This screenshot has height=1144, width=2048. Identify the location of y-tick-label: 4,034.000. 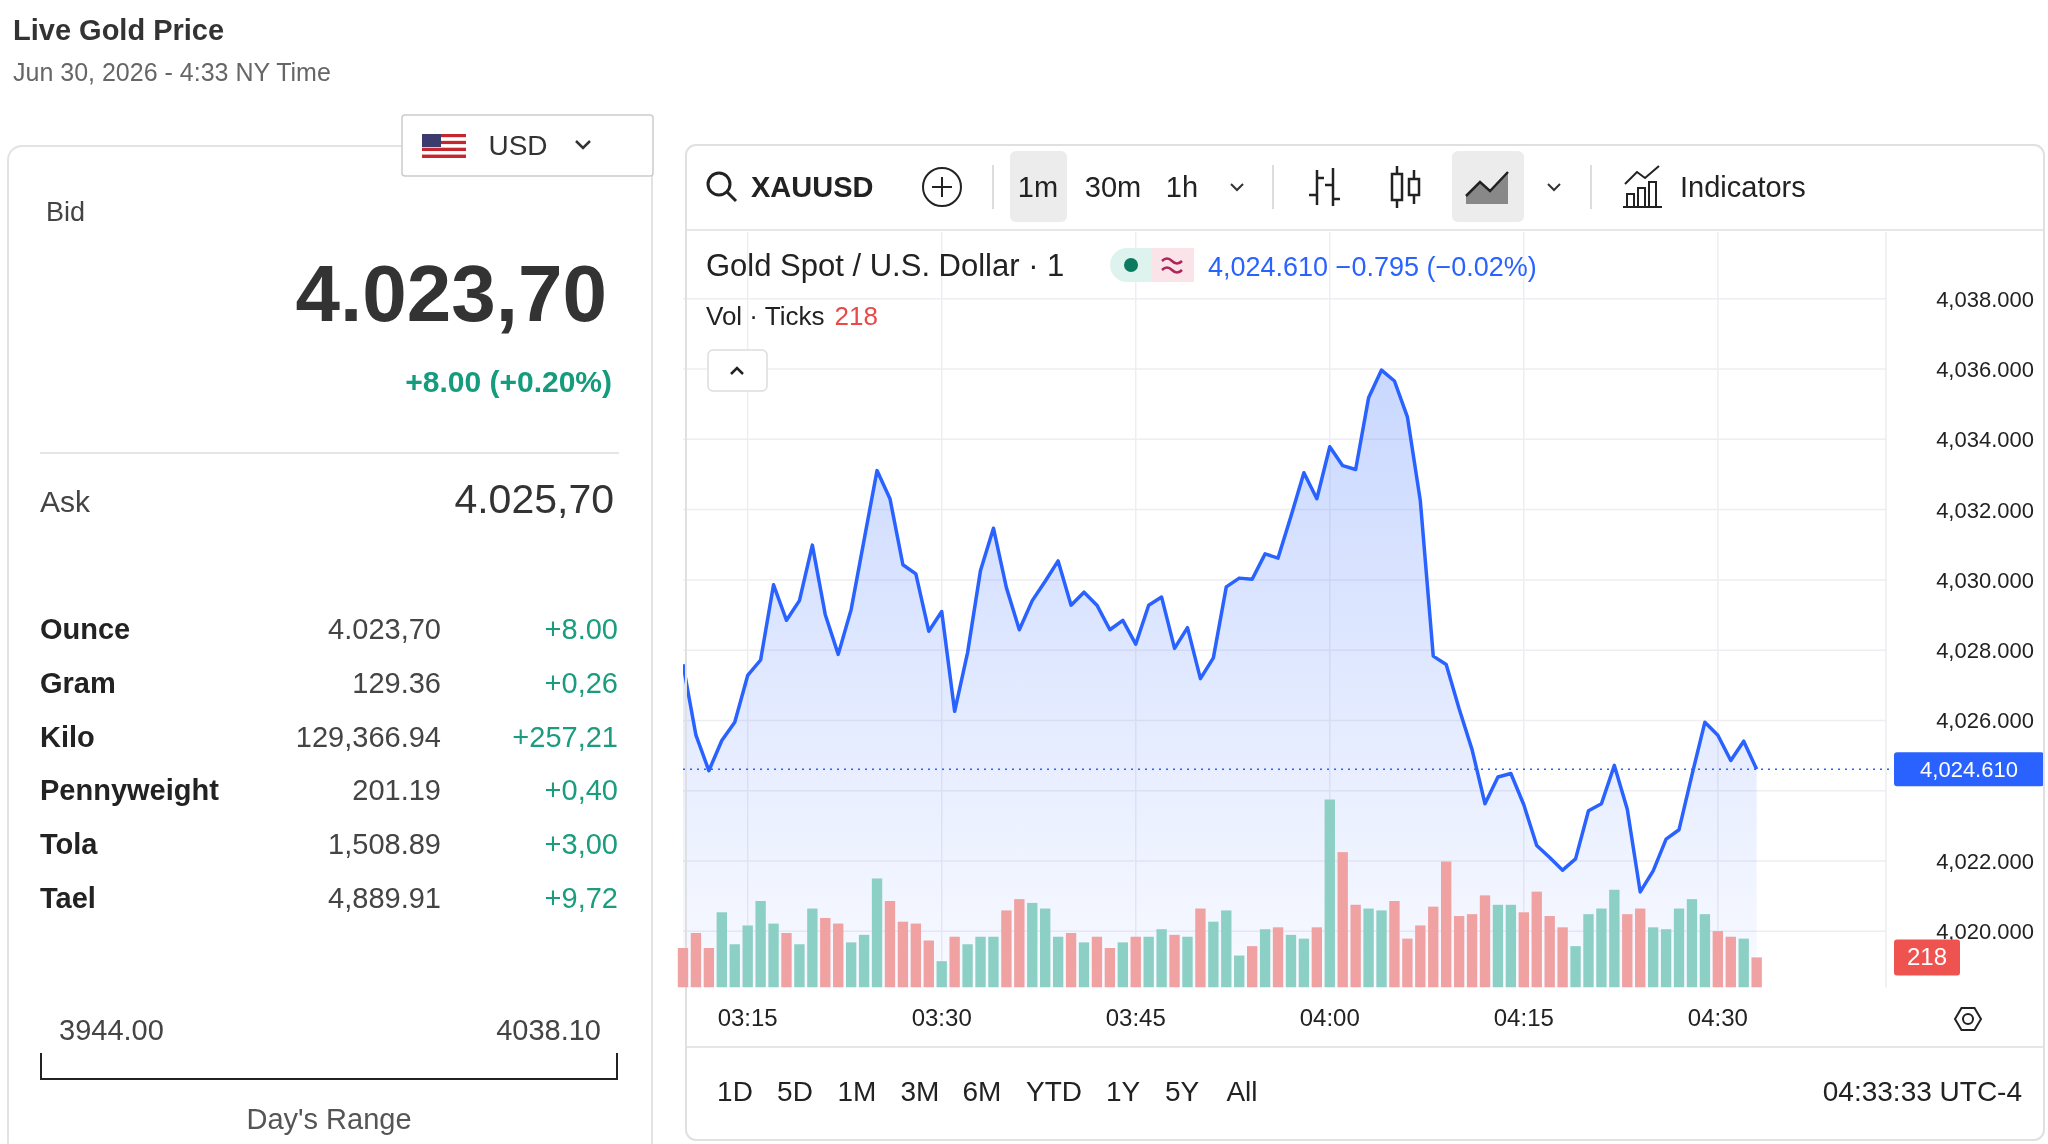
(1985, 440).